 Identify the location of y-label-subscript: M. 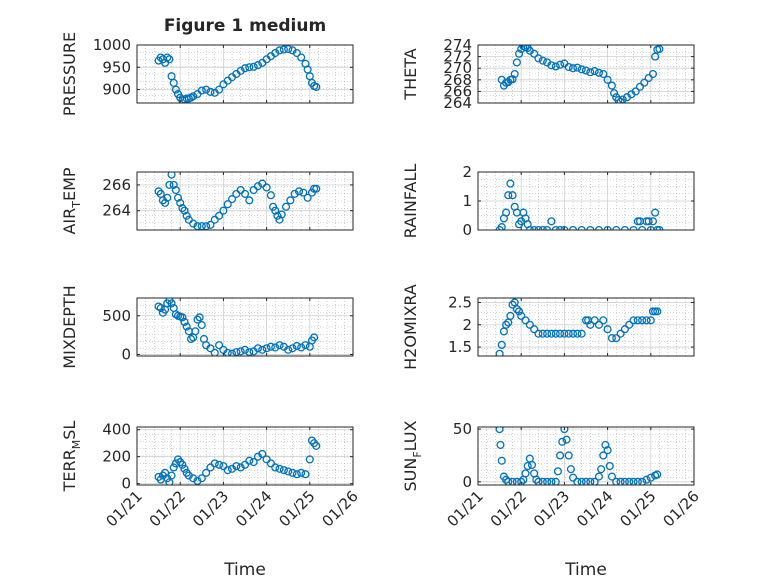
(76, 445).